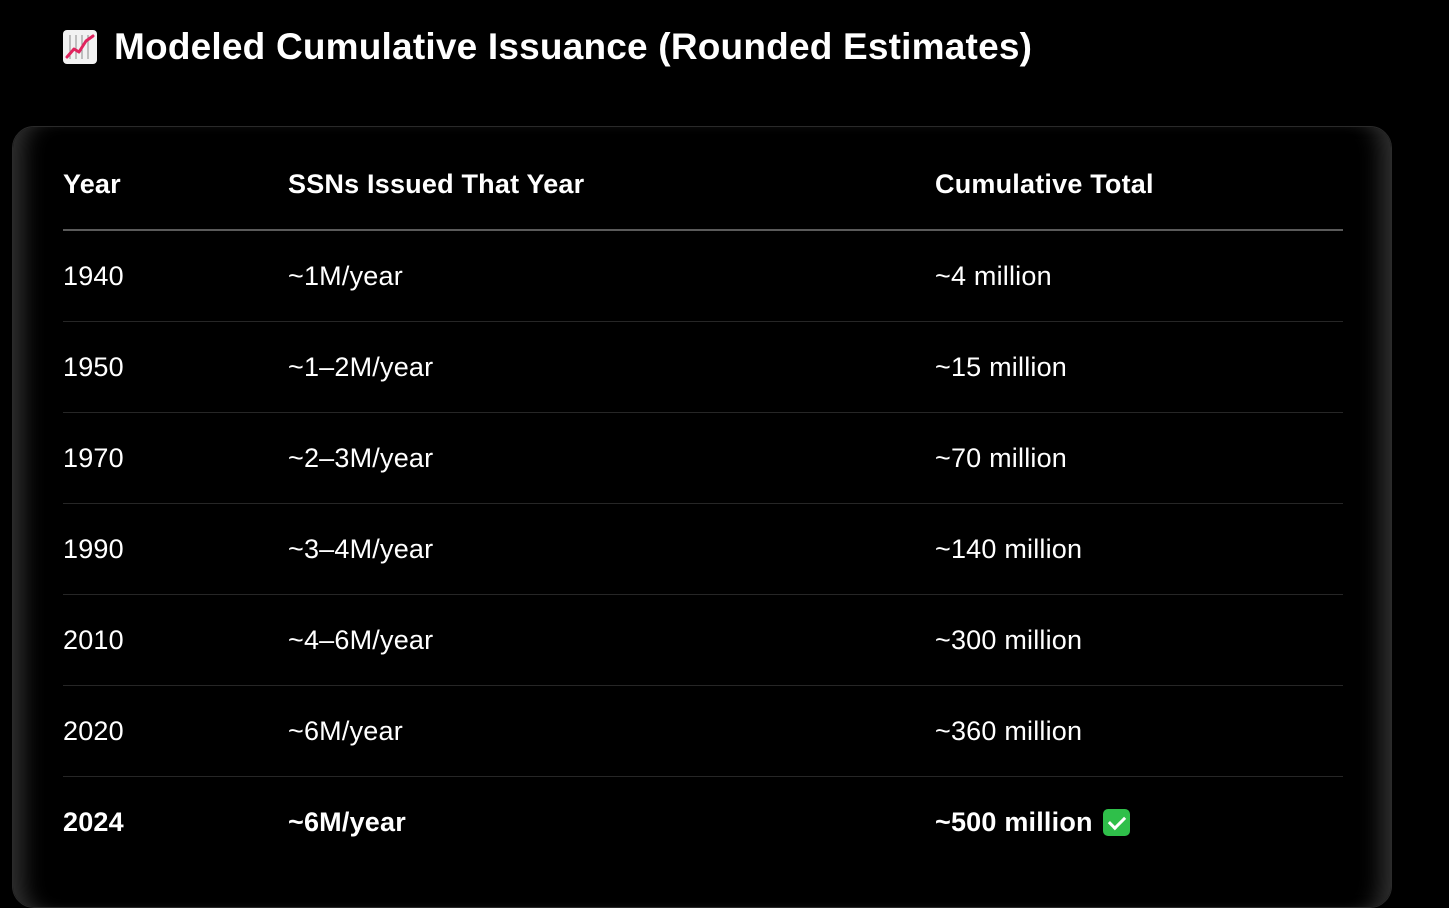  I want to click on cell-total: ~300 million, so click(1009, 639).